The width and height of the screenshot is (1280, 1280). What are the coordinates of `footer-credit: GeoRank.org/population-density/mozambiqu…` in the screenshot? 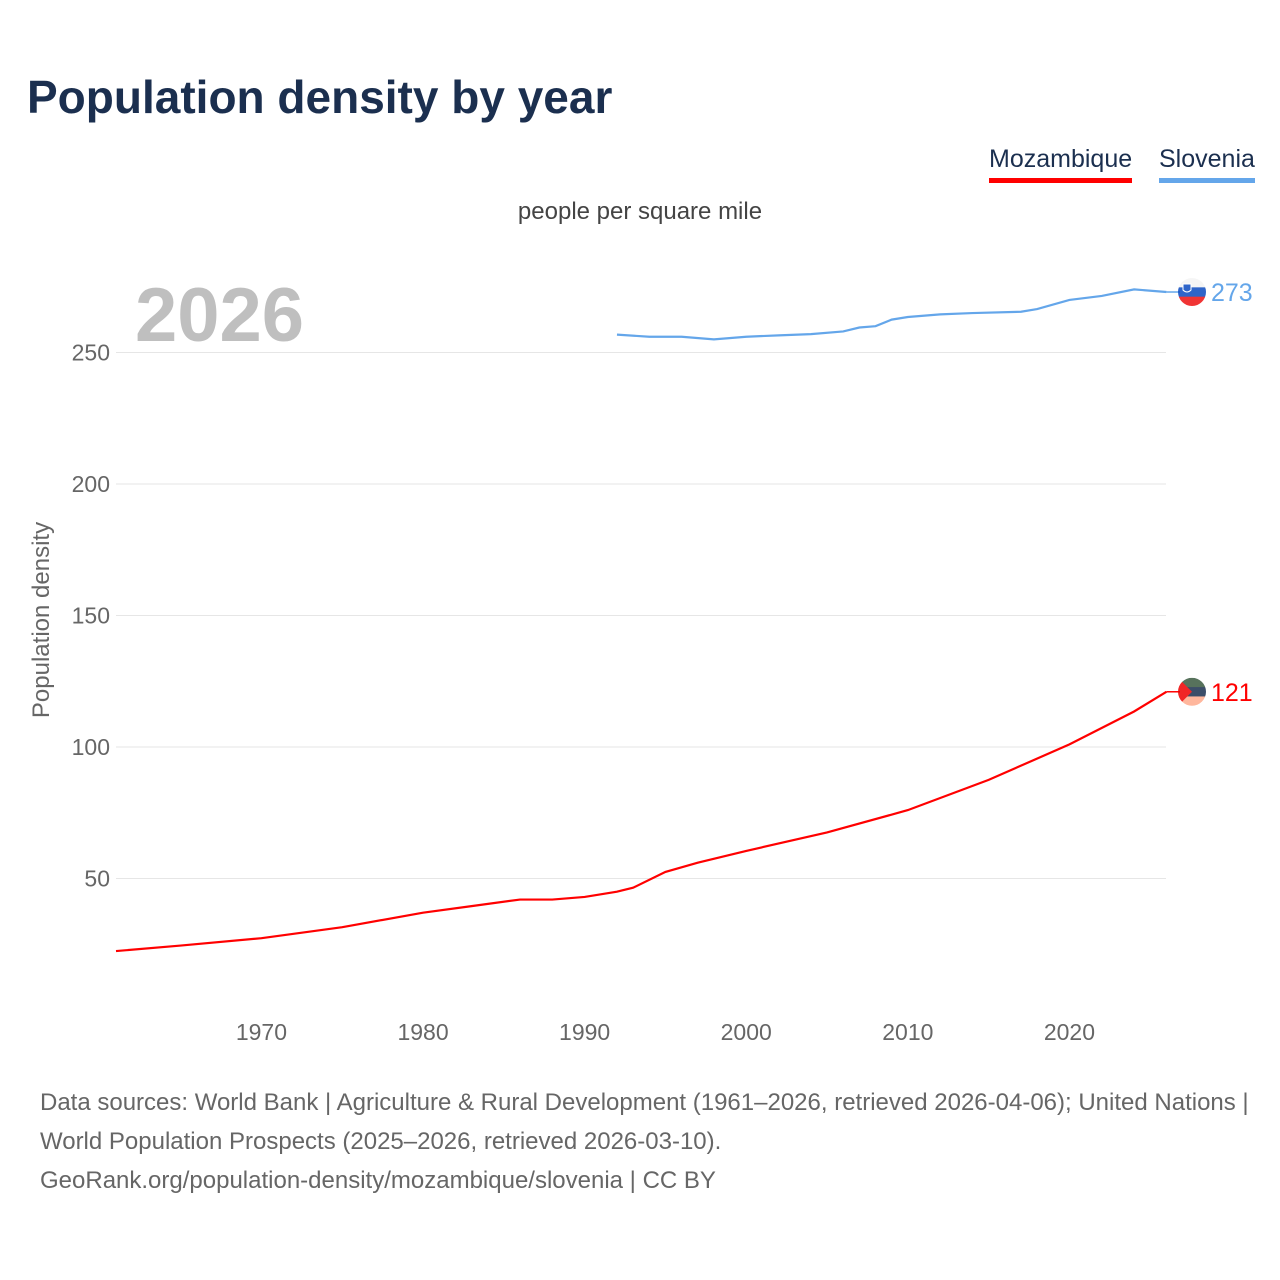 It's located at (378, 1180).